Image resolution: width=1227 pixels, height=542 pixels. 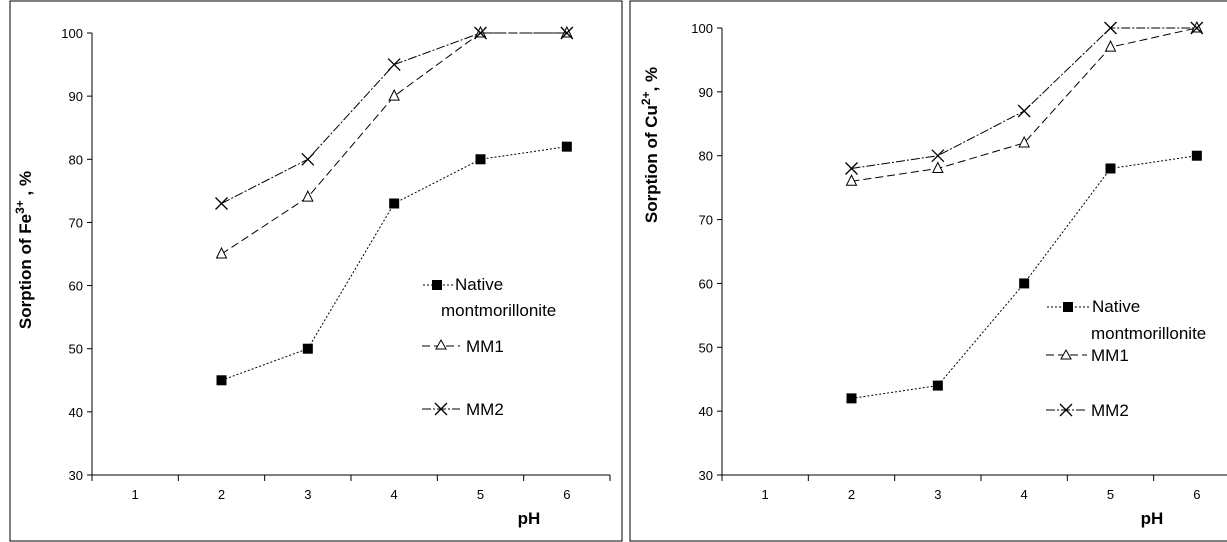 What do you see at coordinates (25, 271) in the screenshot?
I see `chart-1-ylabel-prefix: Sorption of Fe` at bounding box center [25, 271].